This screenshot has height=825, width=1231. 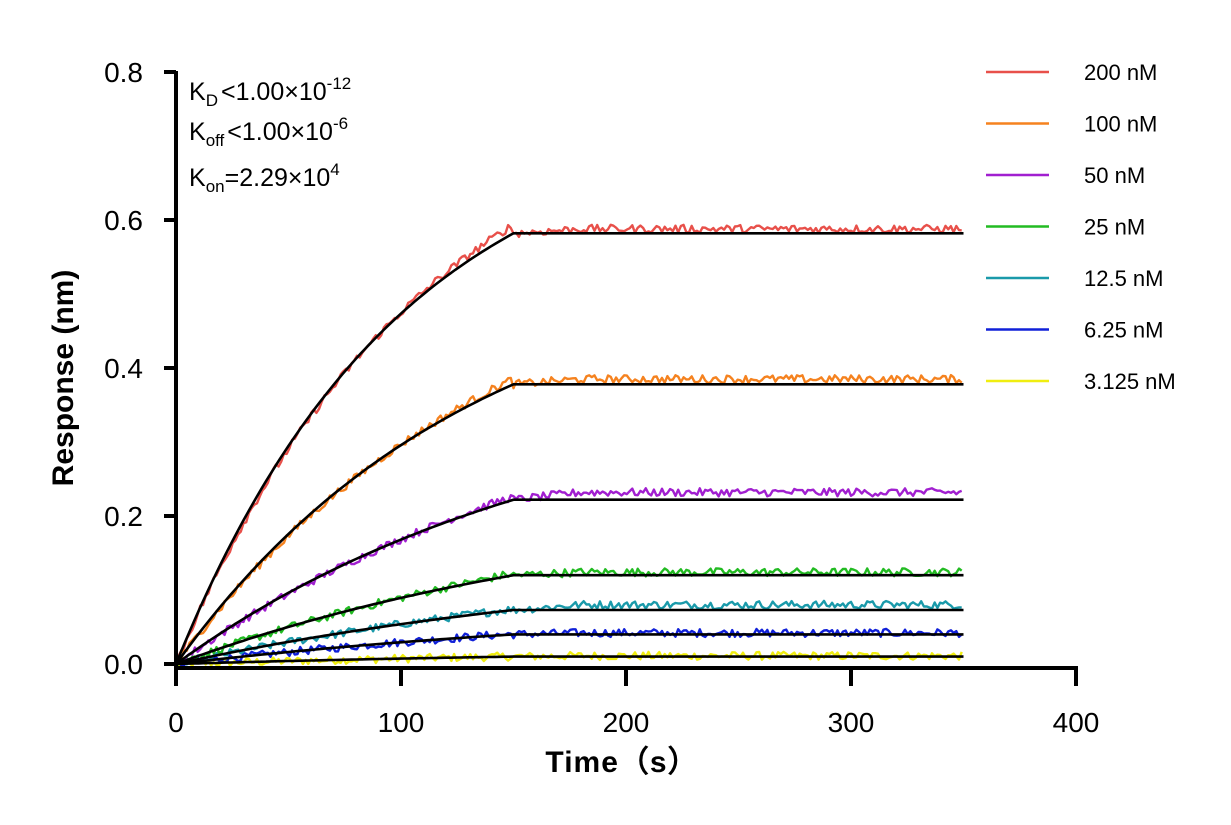 I want to click on y-axis-title: Response (nm), so click(x=63, y=378).